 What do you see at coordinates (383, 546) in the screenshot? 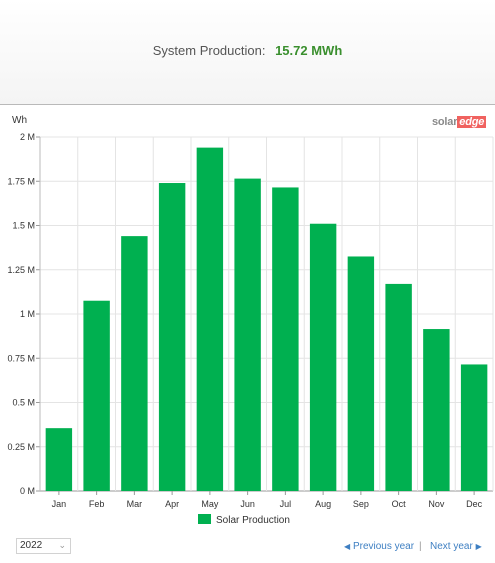
I see `previous-year-label: Previous year` at bounding box center [383, 546].